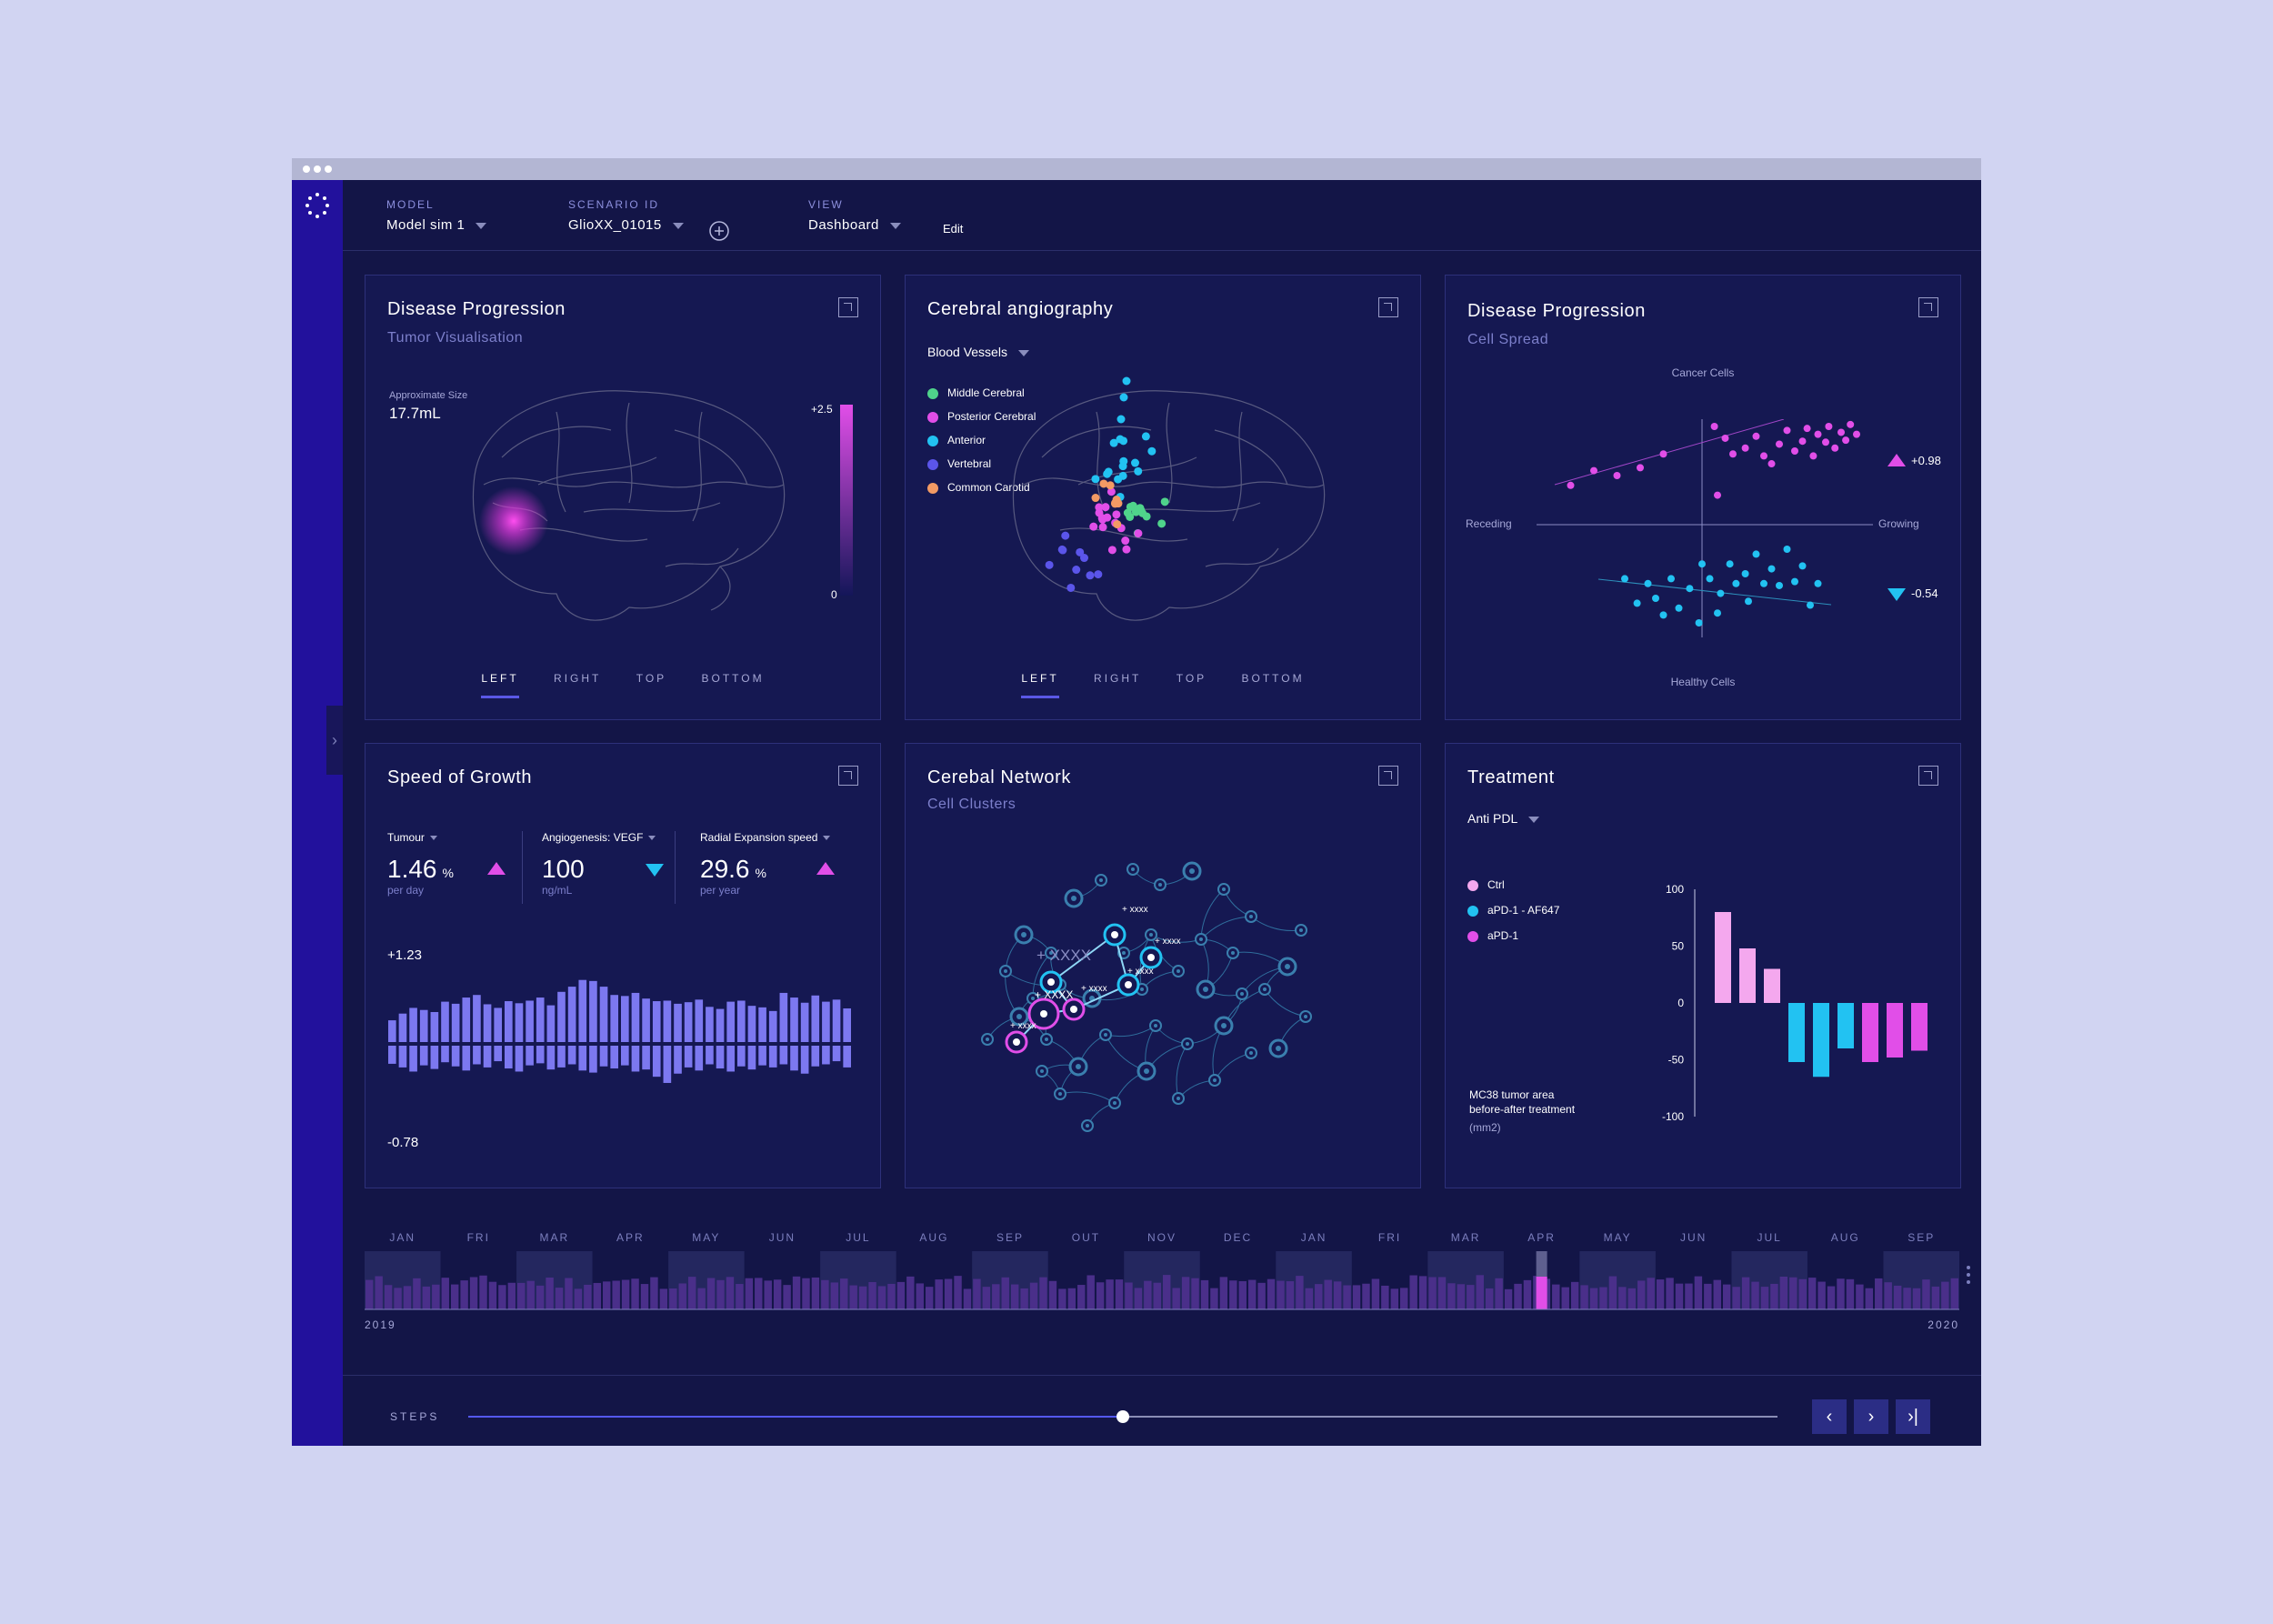 The height and width of the screenshot is (1624, 2273). What do you see at coordinates (652, 838) in the screenshot?
I see `chevron-down-icon` at bounding box center [652, 838].